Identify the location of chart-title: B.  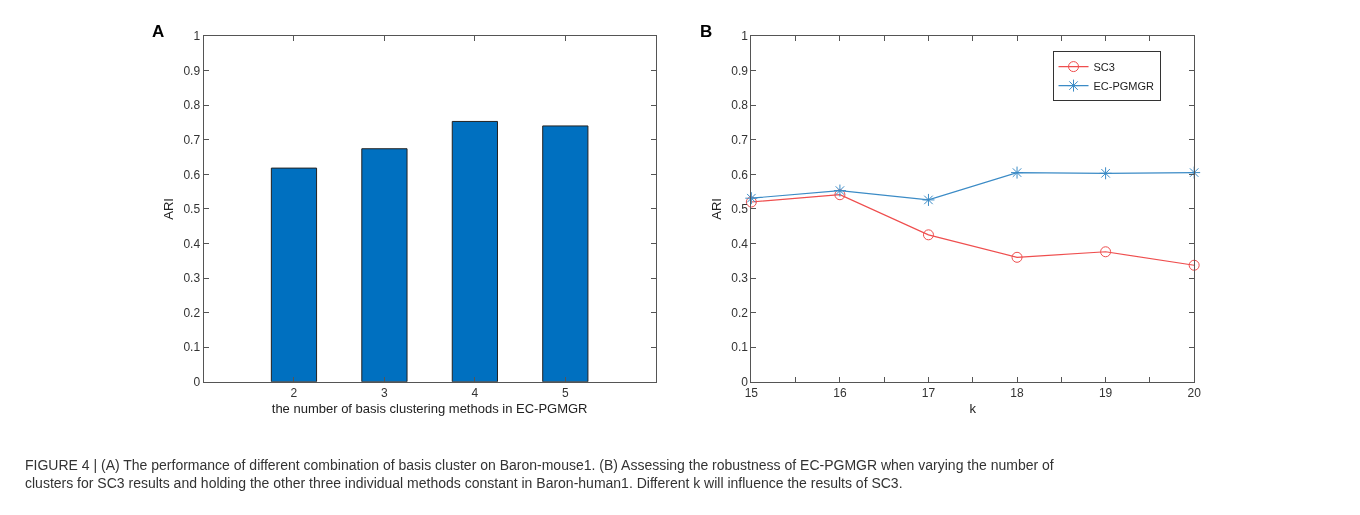
(706, 31).